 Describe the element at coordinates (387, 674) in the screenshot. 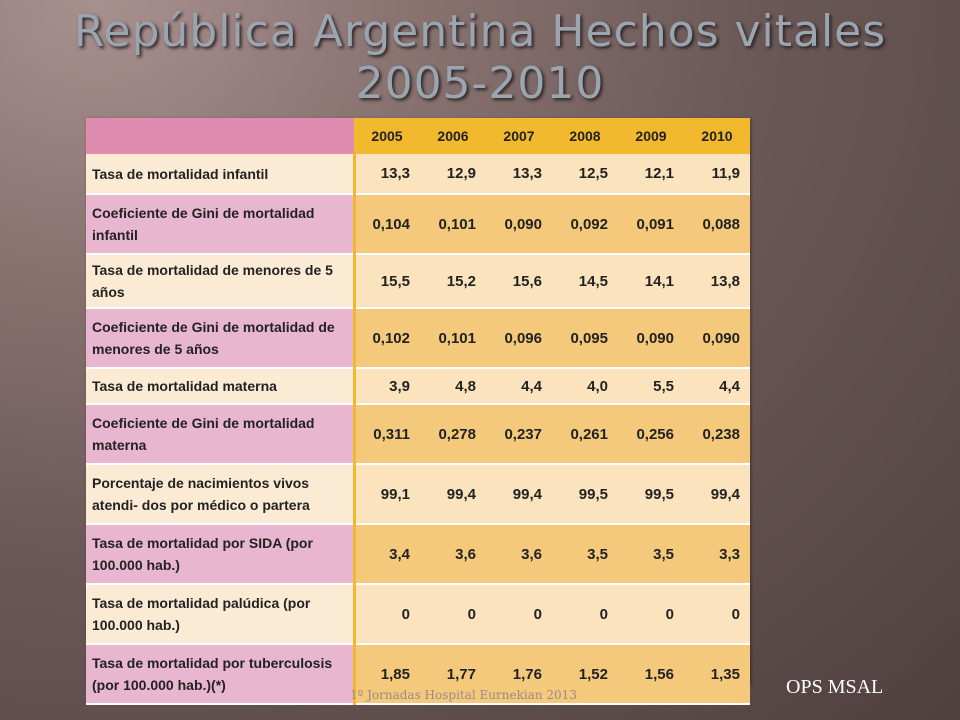

I see `table-cell: 1,85` at that location.